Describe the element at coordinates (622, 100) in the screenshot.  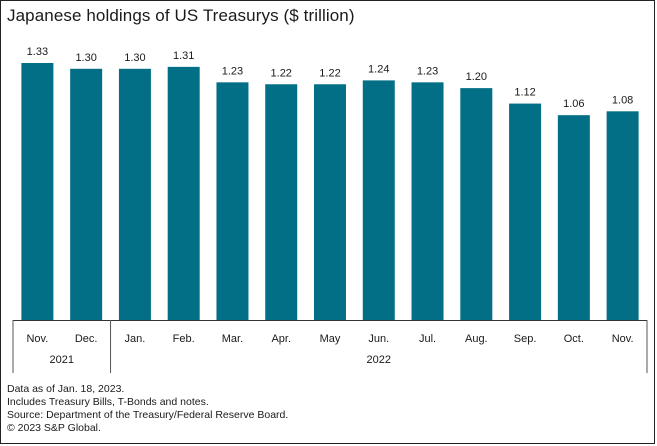
I see `data-label: 1.08` at that location.